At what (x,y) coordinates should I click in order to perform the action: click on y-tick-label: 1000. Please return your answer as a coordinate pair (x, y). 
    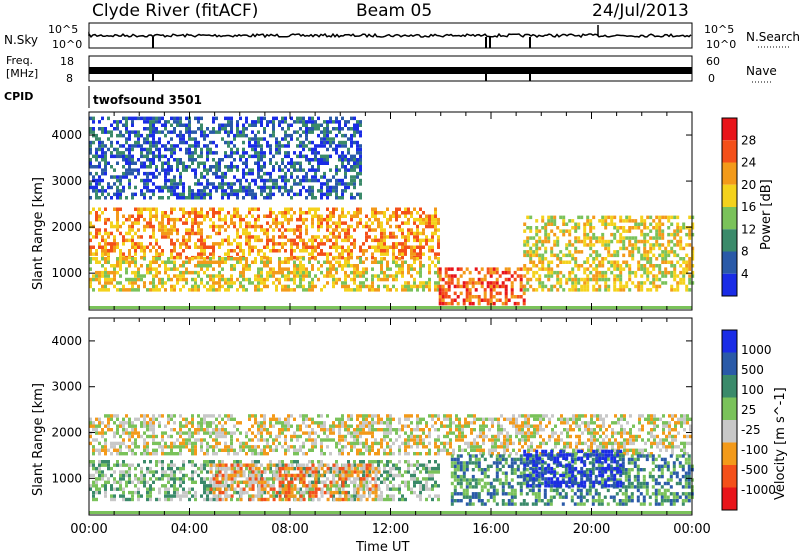
    Looking at the image, I should click on (66, 273).